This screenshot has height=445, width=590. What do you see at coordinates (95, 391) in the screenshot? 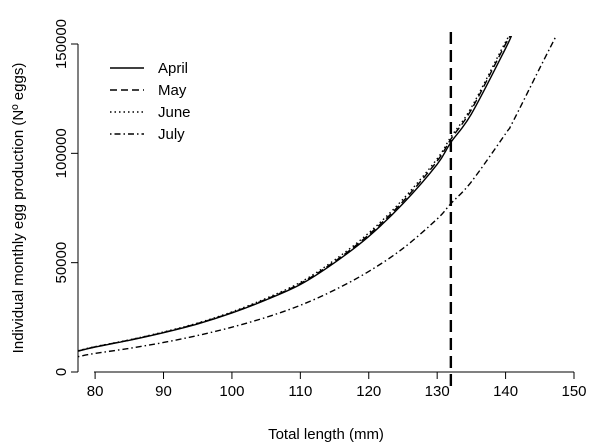
I see `x-tick-label: 80` at bounding box center [95, 391].